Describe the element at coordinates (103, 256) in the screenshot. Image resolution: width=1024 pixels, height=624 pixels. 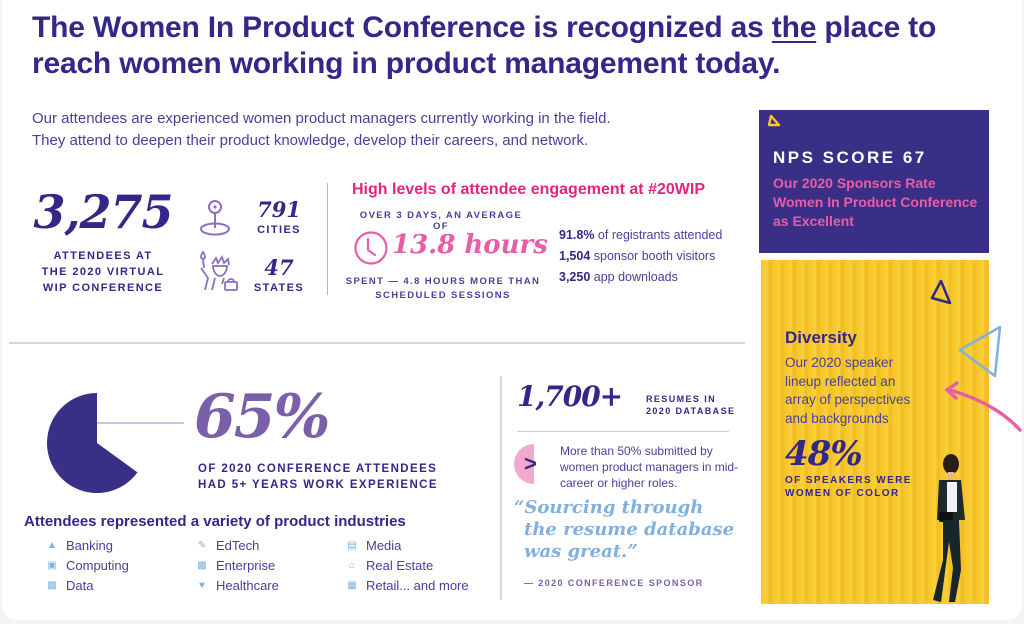
I see `attendee-label-line-1: ATTENDEES AT` at that location.